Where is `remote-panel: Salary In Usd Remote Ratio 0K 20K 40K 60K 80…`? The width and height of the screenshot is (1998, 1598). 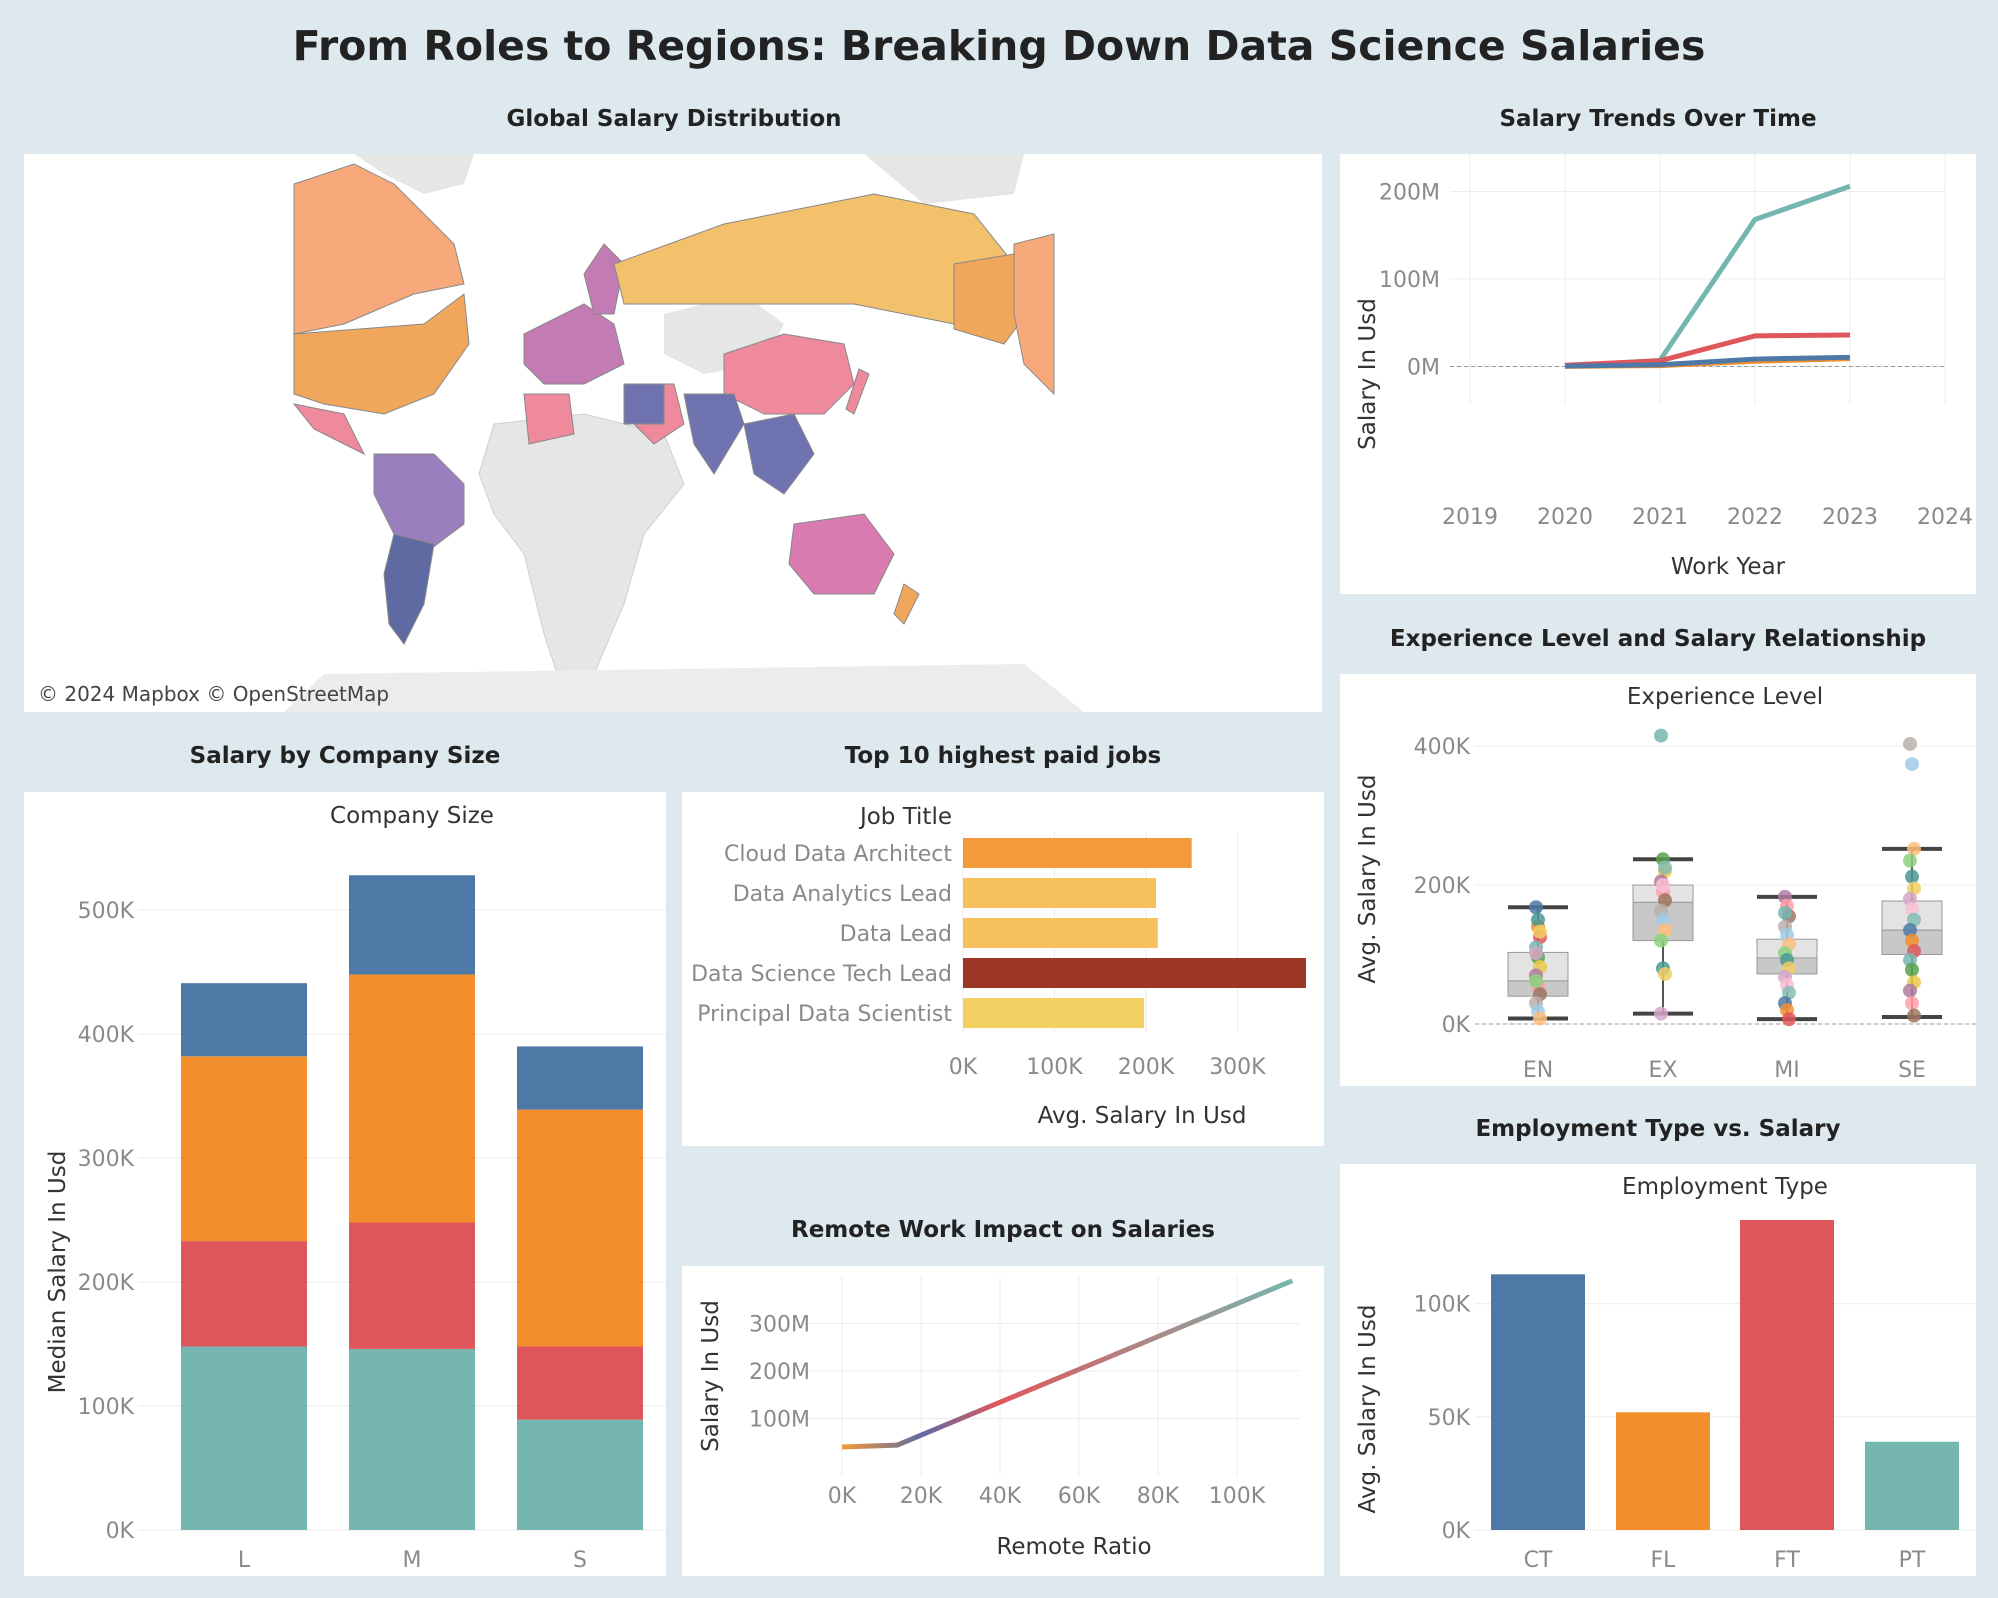 remote-panel: Salary In Usd Remote Ratio 0K 20K 40K 60K 80… is located at coordinates (1003, 1421).